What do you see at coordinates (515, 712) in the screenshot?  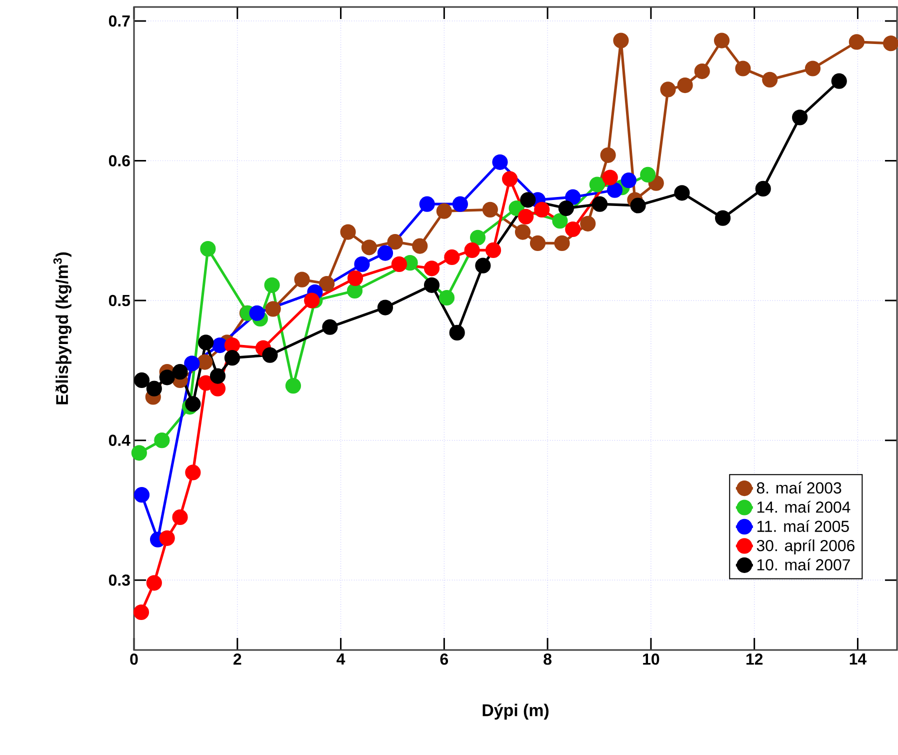 I see `x-axis-title: Dýpi (m)` at bounding box center [515, 712].